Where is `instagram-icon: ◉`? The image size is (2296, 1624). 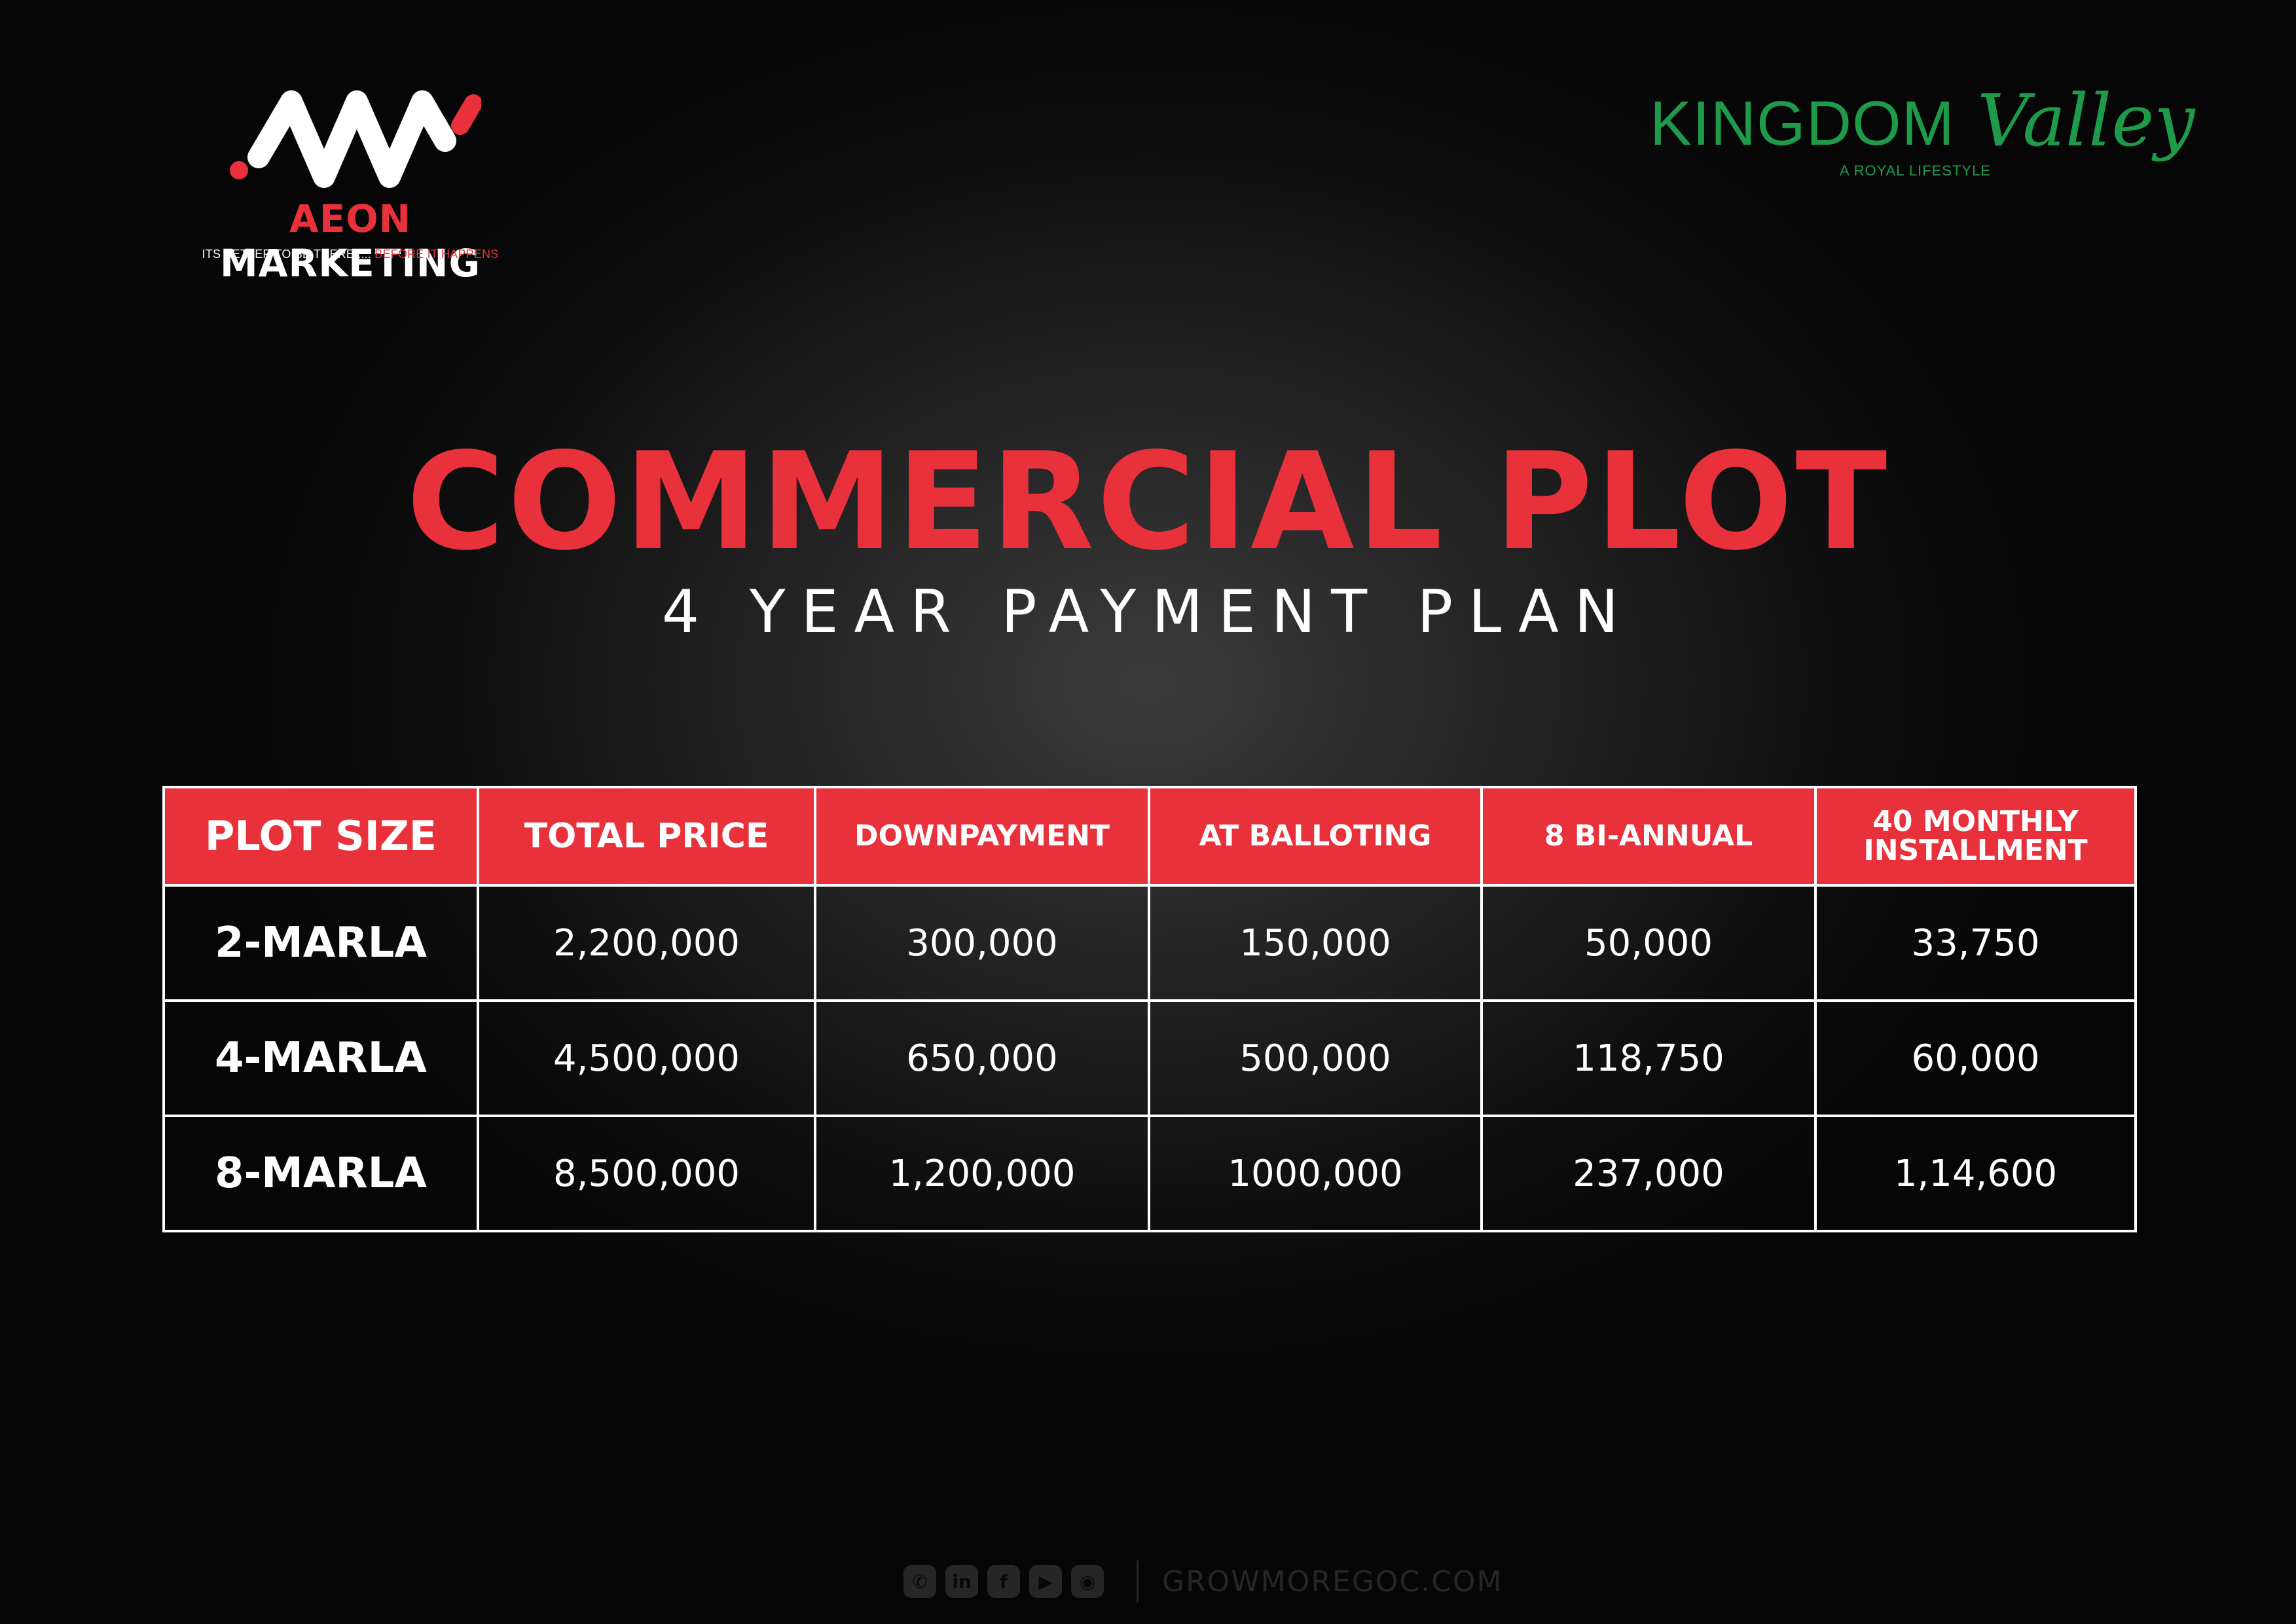
instagram-icon: ◉ is located at coordinates (1087, 1581).